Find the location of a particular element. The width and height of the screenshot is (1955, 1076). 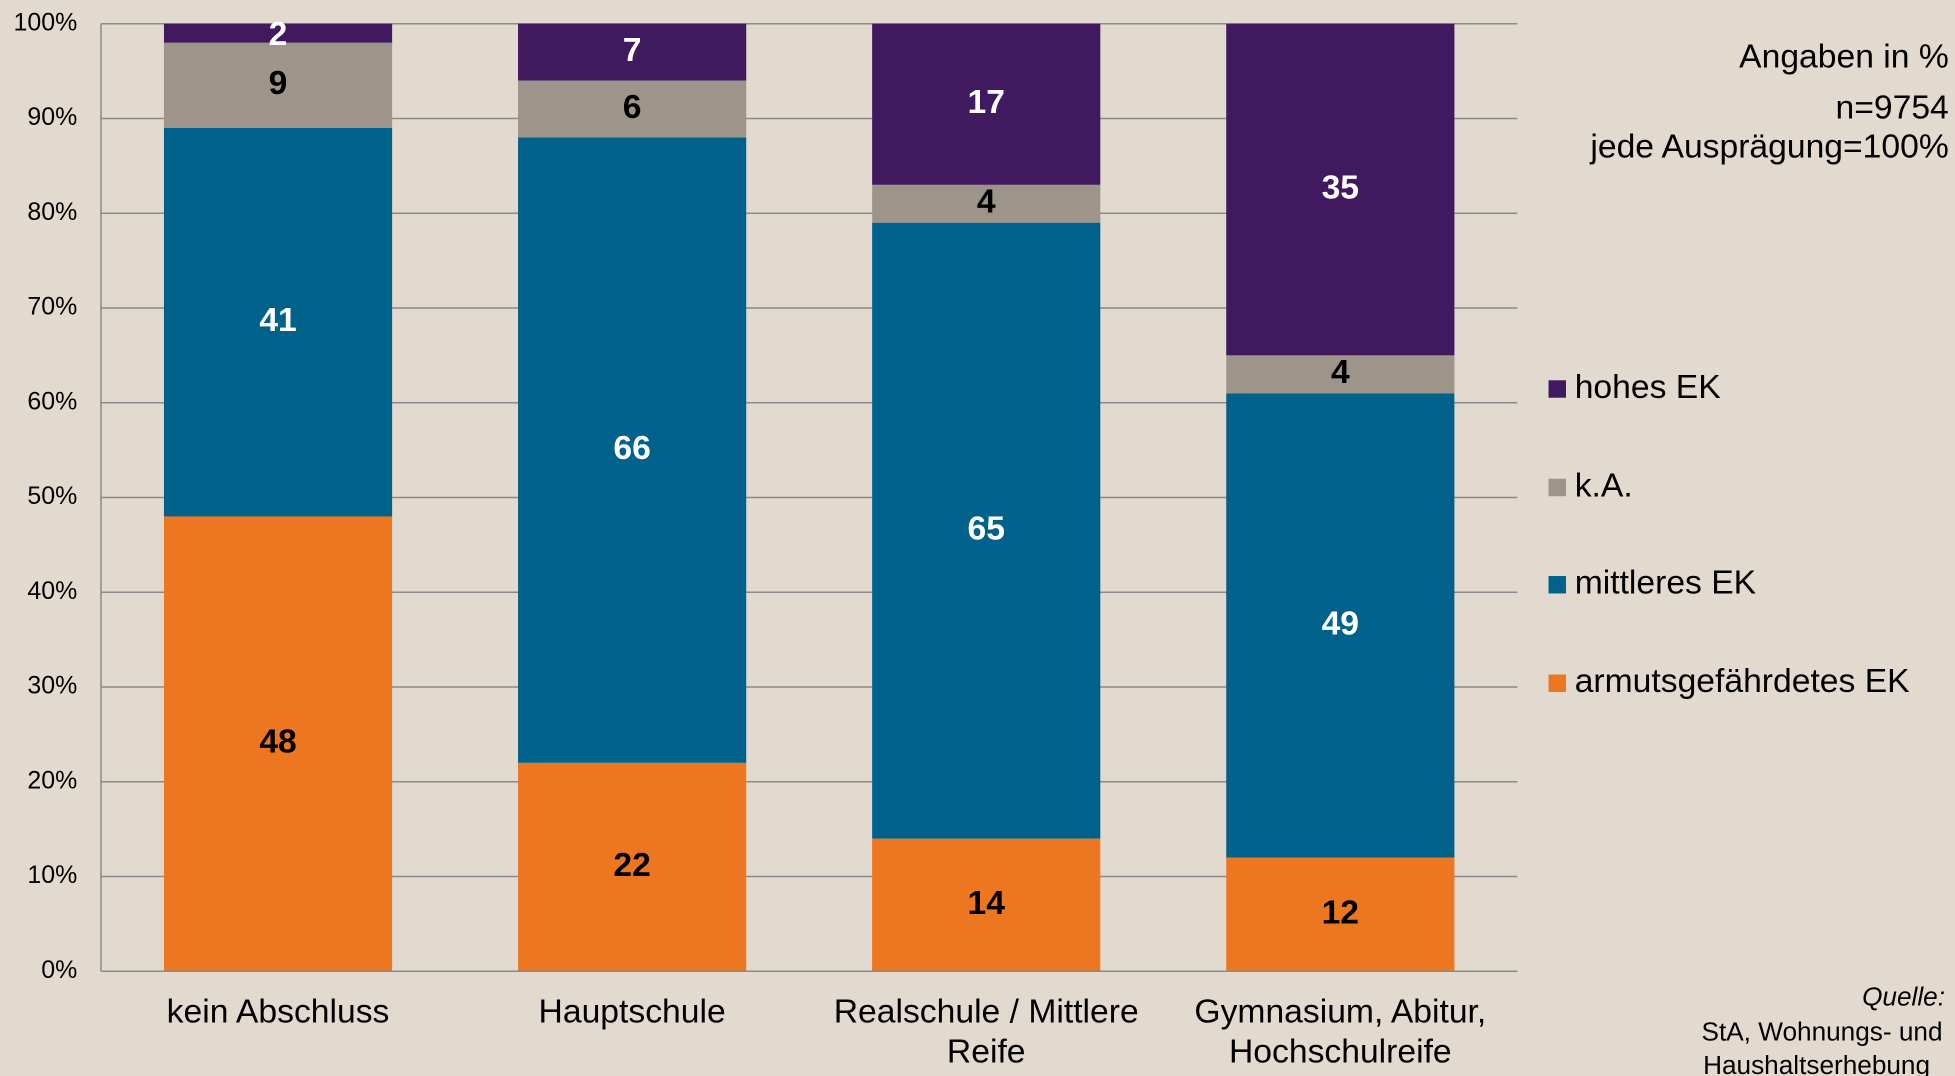

data-label: 14 is located at coordinates (987, 903).